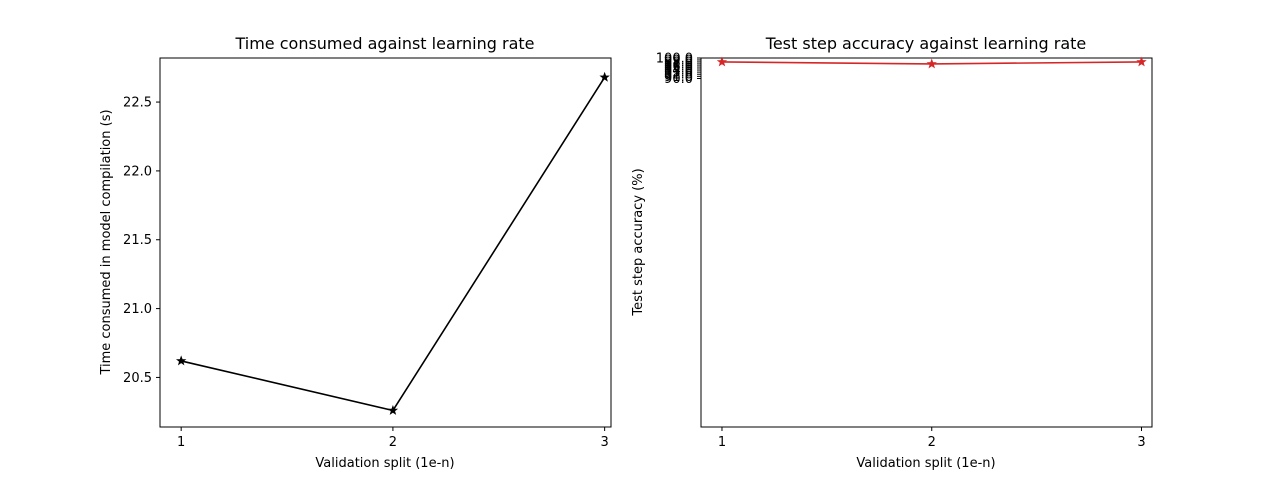 The height and width of the screenshot is (480, 1280). I want to click on y-tick-label: 22.5, so click(137, 103).